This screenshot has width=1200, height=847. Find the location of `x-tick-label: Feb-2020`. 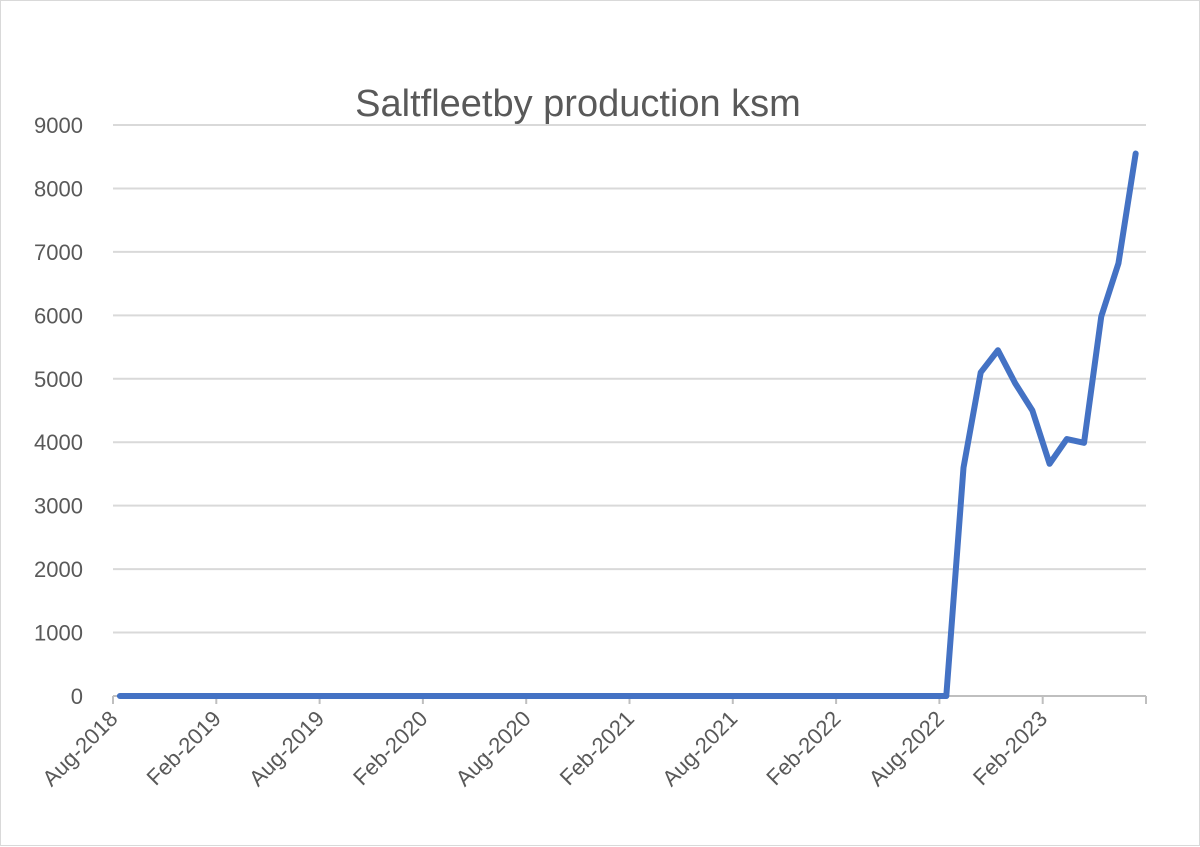

x-tick-label: Feb-2020 is located at coordinates (390, 748).